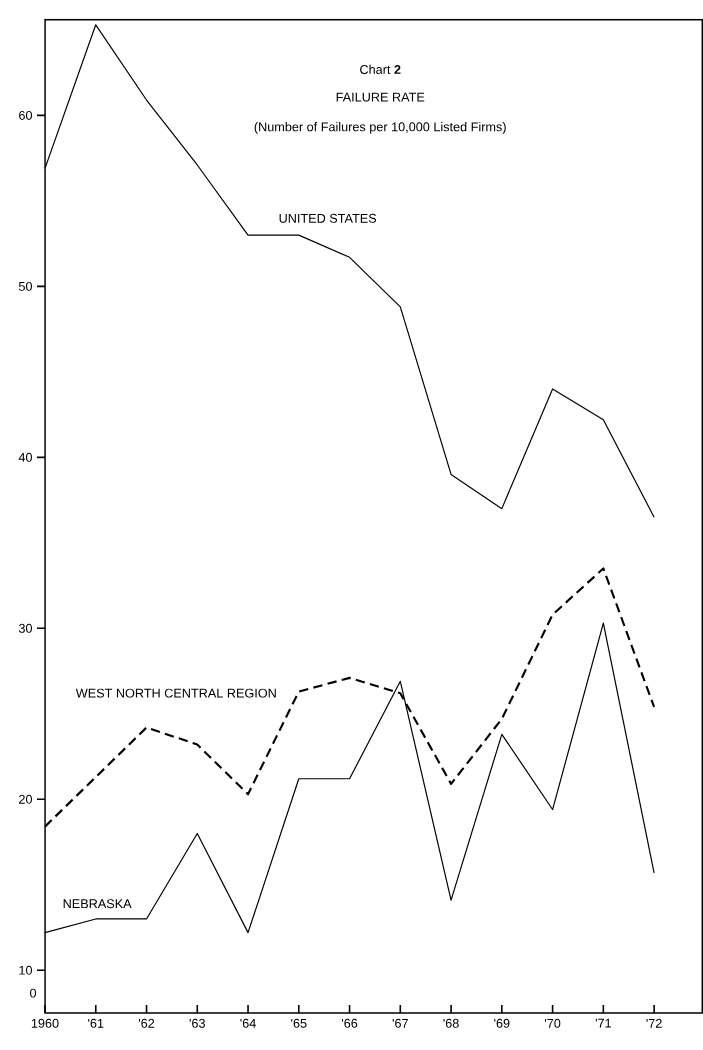  I want to click on x-tick-label: '69, so click(502, 1023).